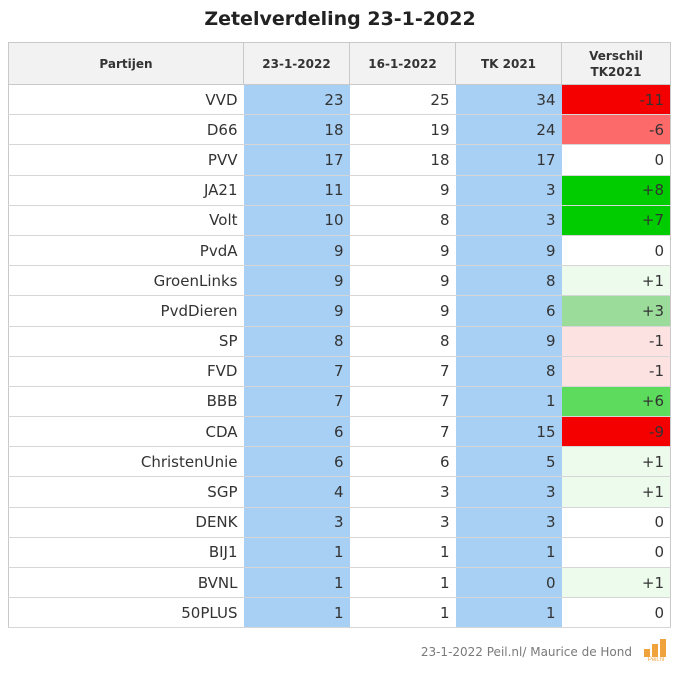 Image resolution: width=680 pixels, height=673 pixels. I want to click on party-cell: GroenLinks, so click(126, 281).